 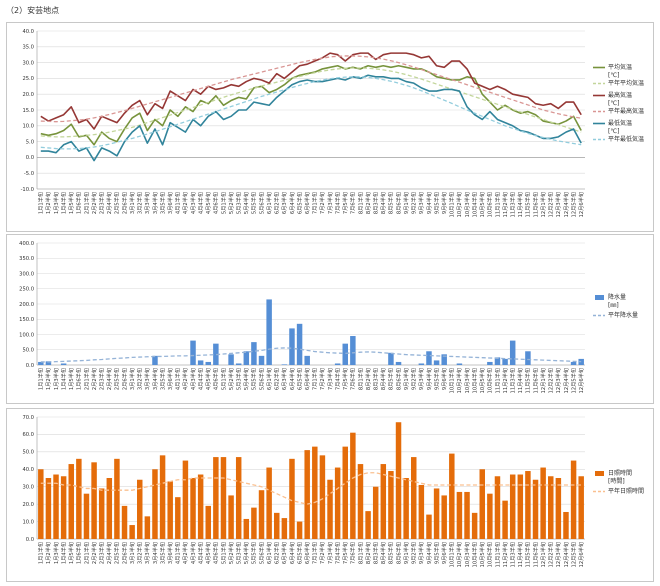 What do you see at coordinates (459, 204) in the screenshot?
I see `x-tick-label: 10月2半旬` at bounding box center [459, 204].